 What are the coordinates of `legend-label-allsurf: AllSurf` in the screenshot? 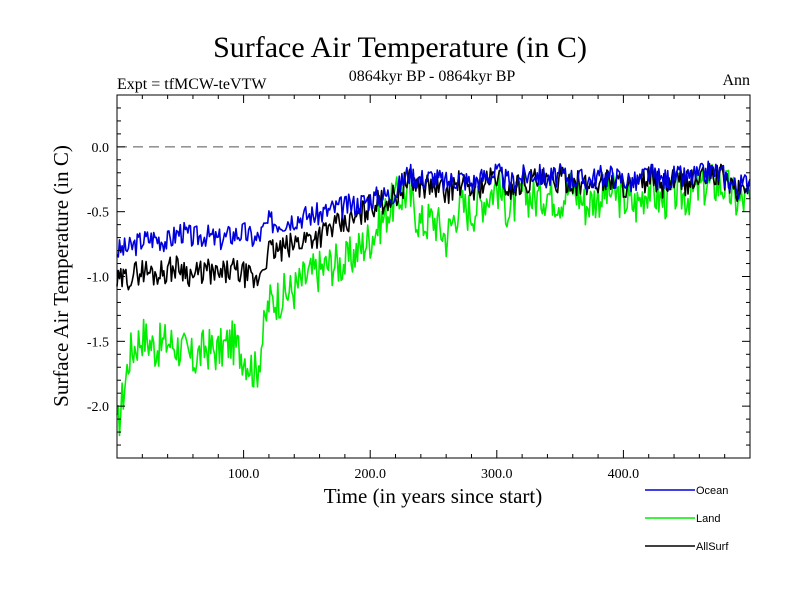 It's located at (712, 547).